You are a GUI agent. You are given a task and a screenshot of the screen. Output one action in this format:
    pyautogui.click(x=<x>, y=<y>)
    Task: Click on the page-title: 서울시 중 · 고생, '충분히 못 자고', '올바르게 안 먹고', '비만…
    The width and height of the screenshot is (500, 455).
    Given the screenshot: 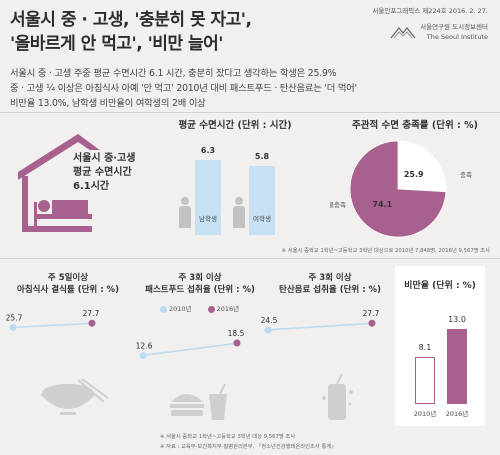 What is the action you would take?
    pyautogui.click(x=131, y=32)
    